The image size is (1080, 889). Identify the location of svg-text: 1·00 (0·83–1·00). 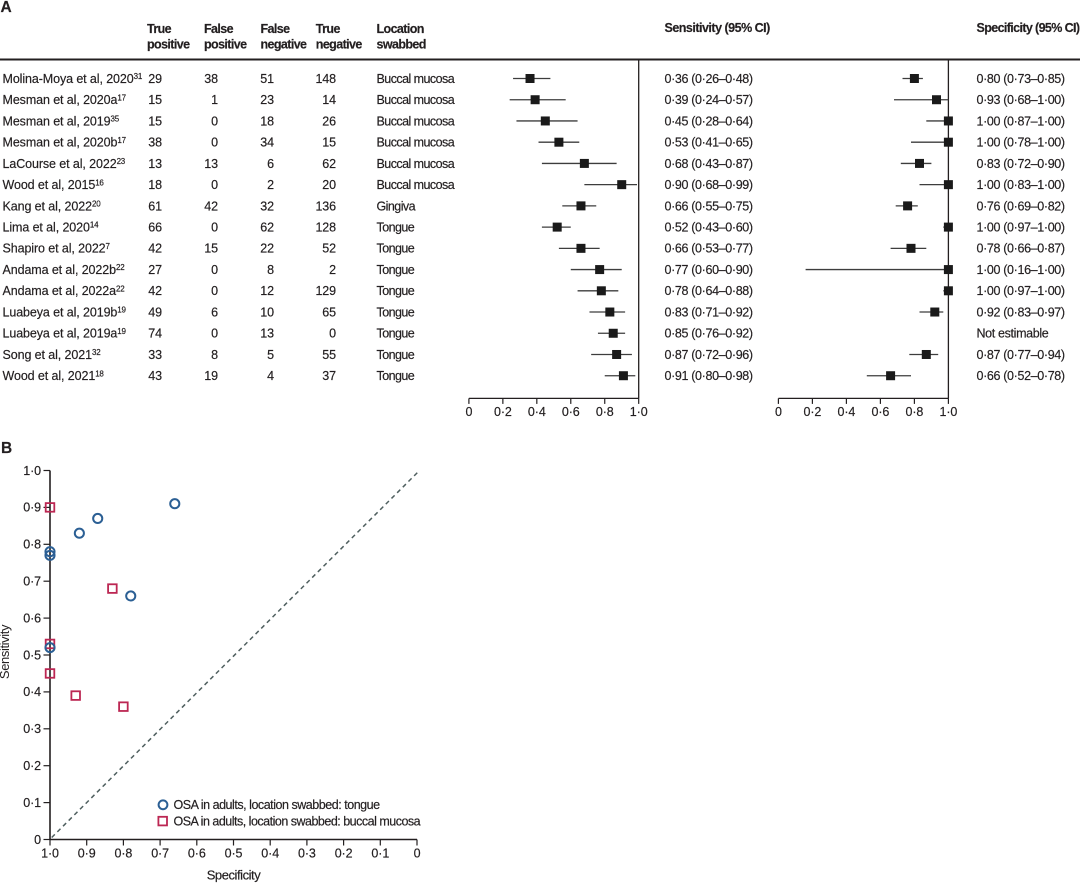
(1021, 185).